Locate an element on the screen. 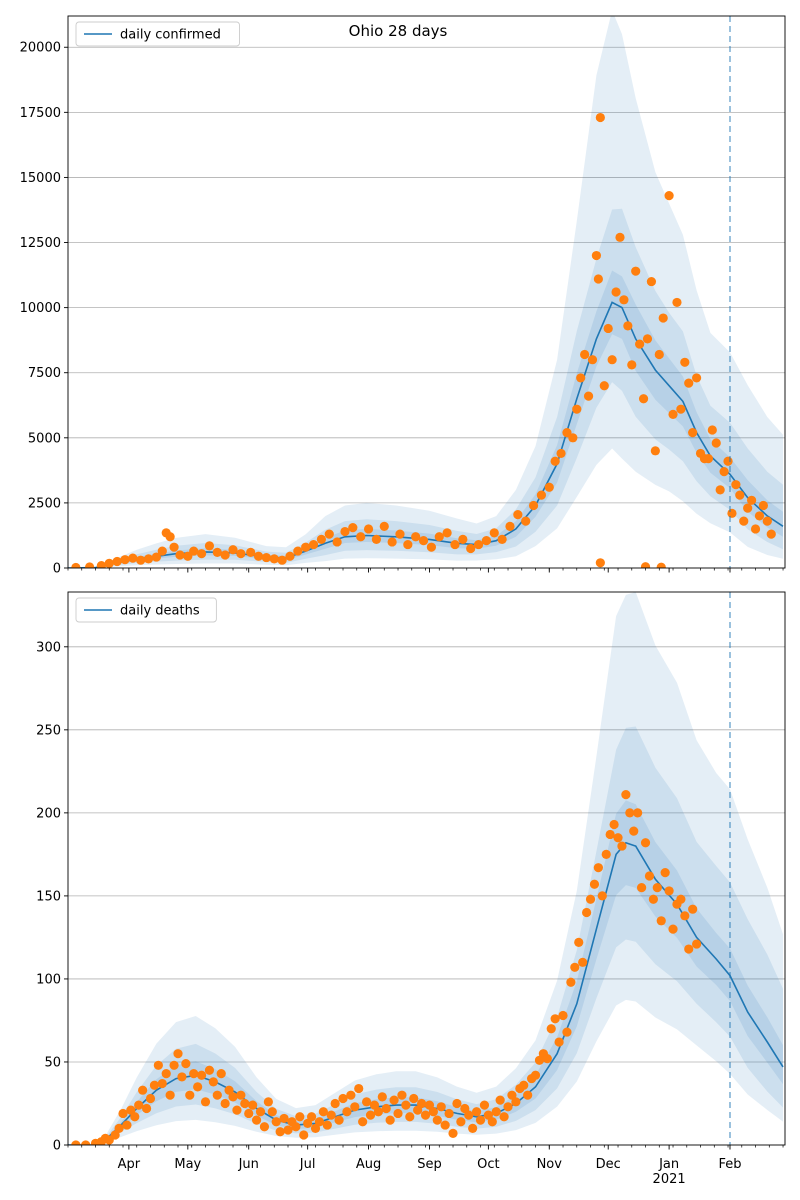 The width and height of the screenshot is (800, 1200). x-tick-label: Jan is located at coordinates (668, 1164).